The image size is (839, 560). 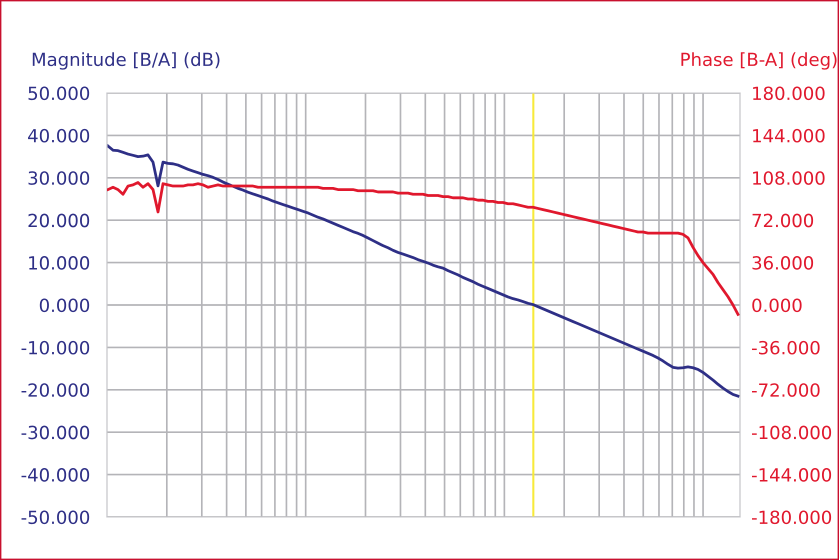 I want to click on y-tick-label: -50.000, so click(x=56, y=517).